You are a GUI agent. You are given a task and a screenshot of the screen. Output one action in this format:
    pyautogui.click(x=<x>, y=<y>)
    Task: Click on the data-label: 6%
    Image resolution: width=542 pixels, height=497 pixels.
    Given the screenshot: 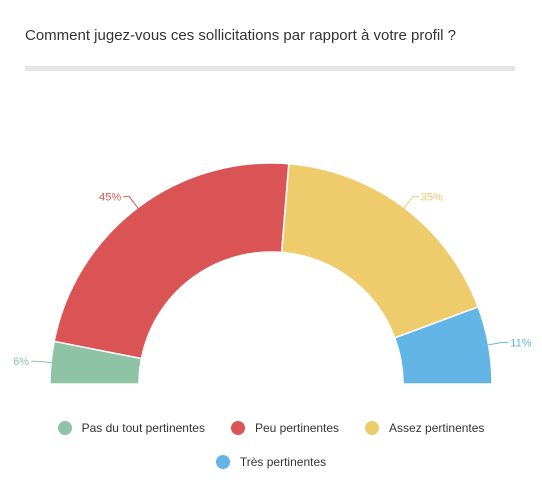 What is the action you would take?
    pyautogui.click(x=21, y=362)
    